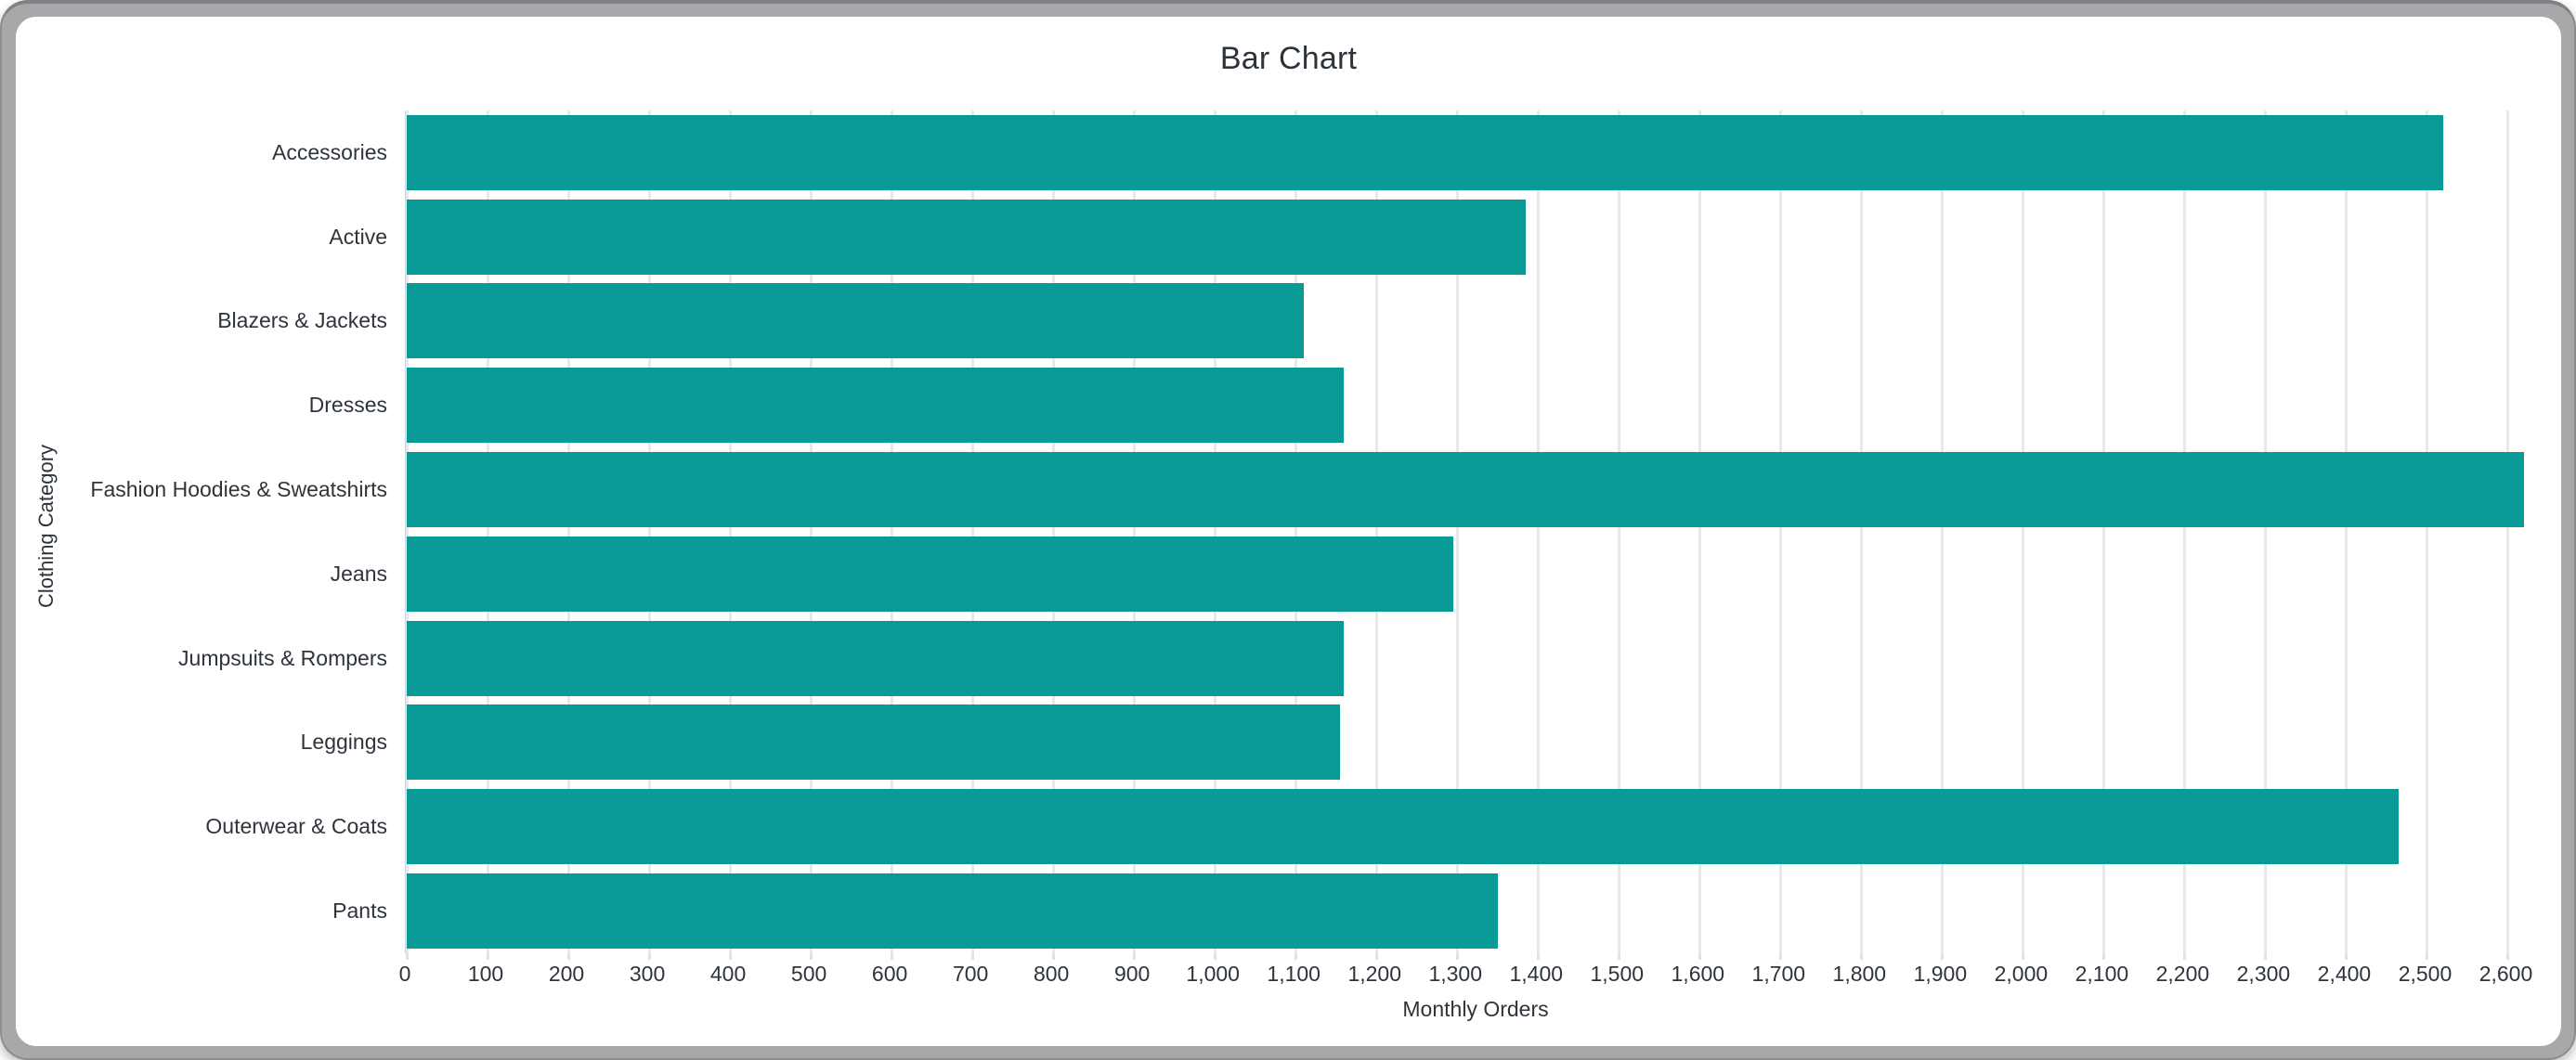  Describe the element at coordinates (201, 911) in the screenshot. I see `y-label-row: Pants` at that location.